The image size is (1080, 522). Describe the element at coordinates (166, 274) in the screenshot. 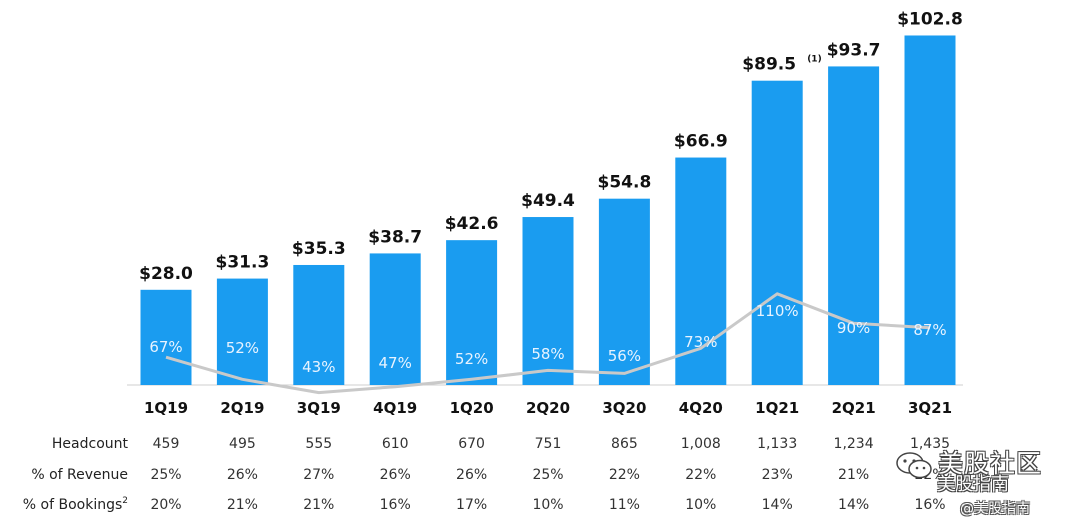

I see `bar-value-label: $28.0` at that location.